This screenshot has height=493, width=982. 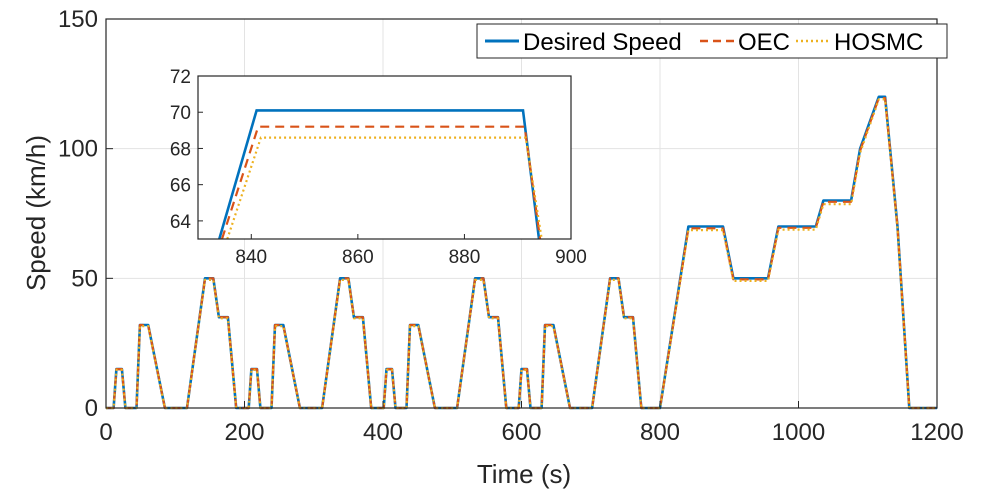 I want to click on inset-y-tick-label: 68, so click(x=180, y=149).